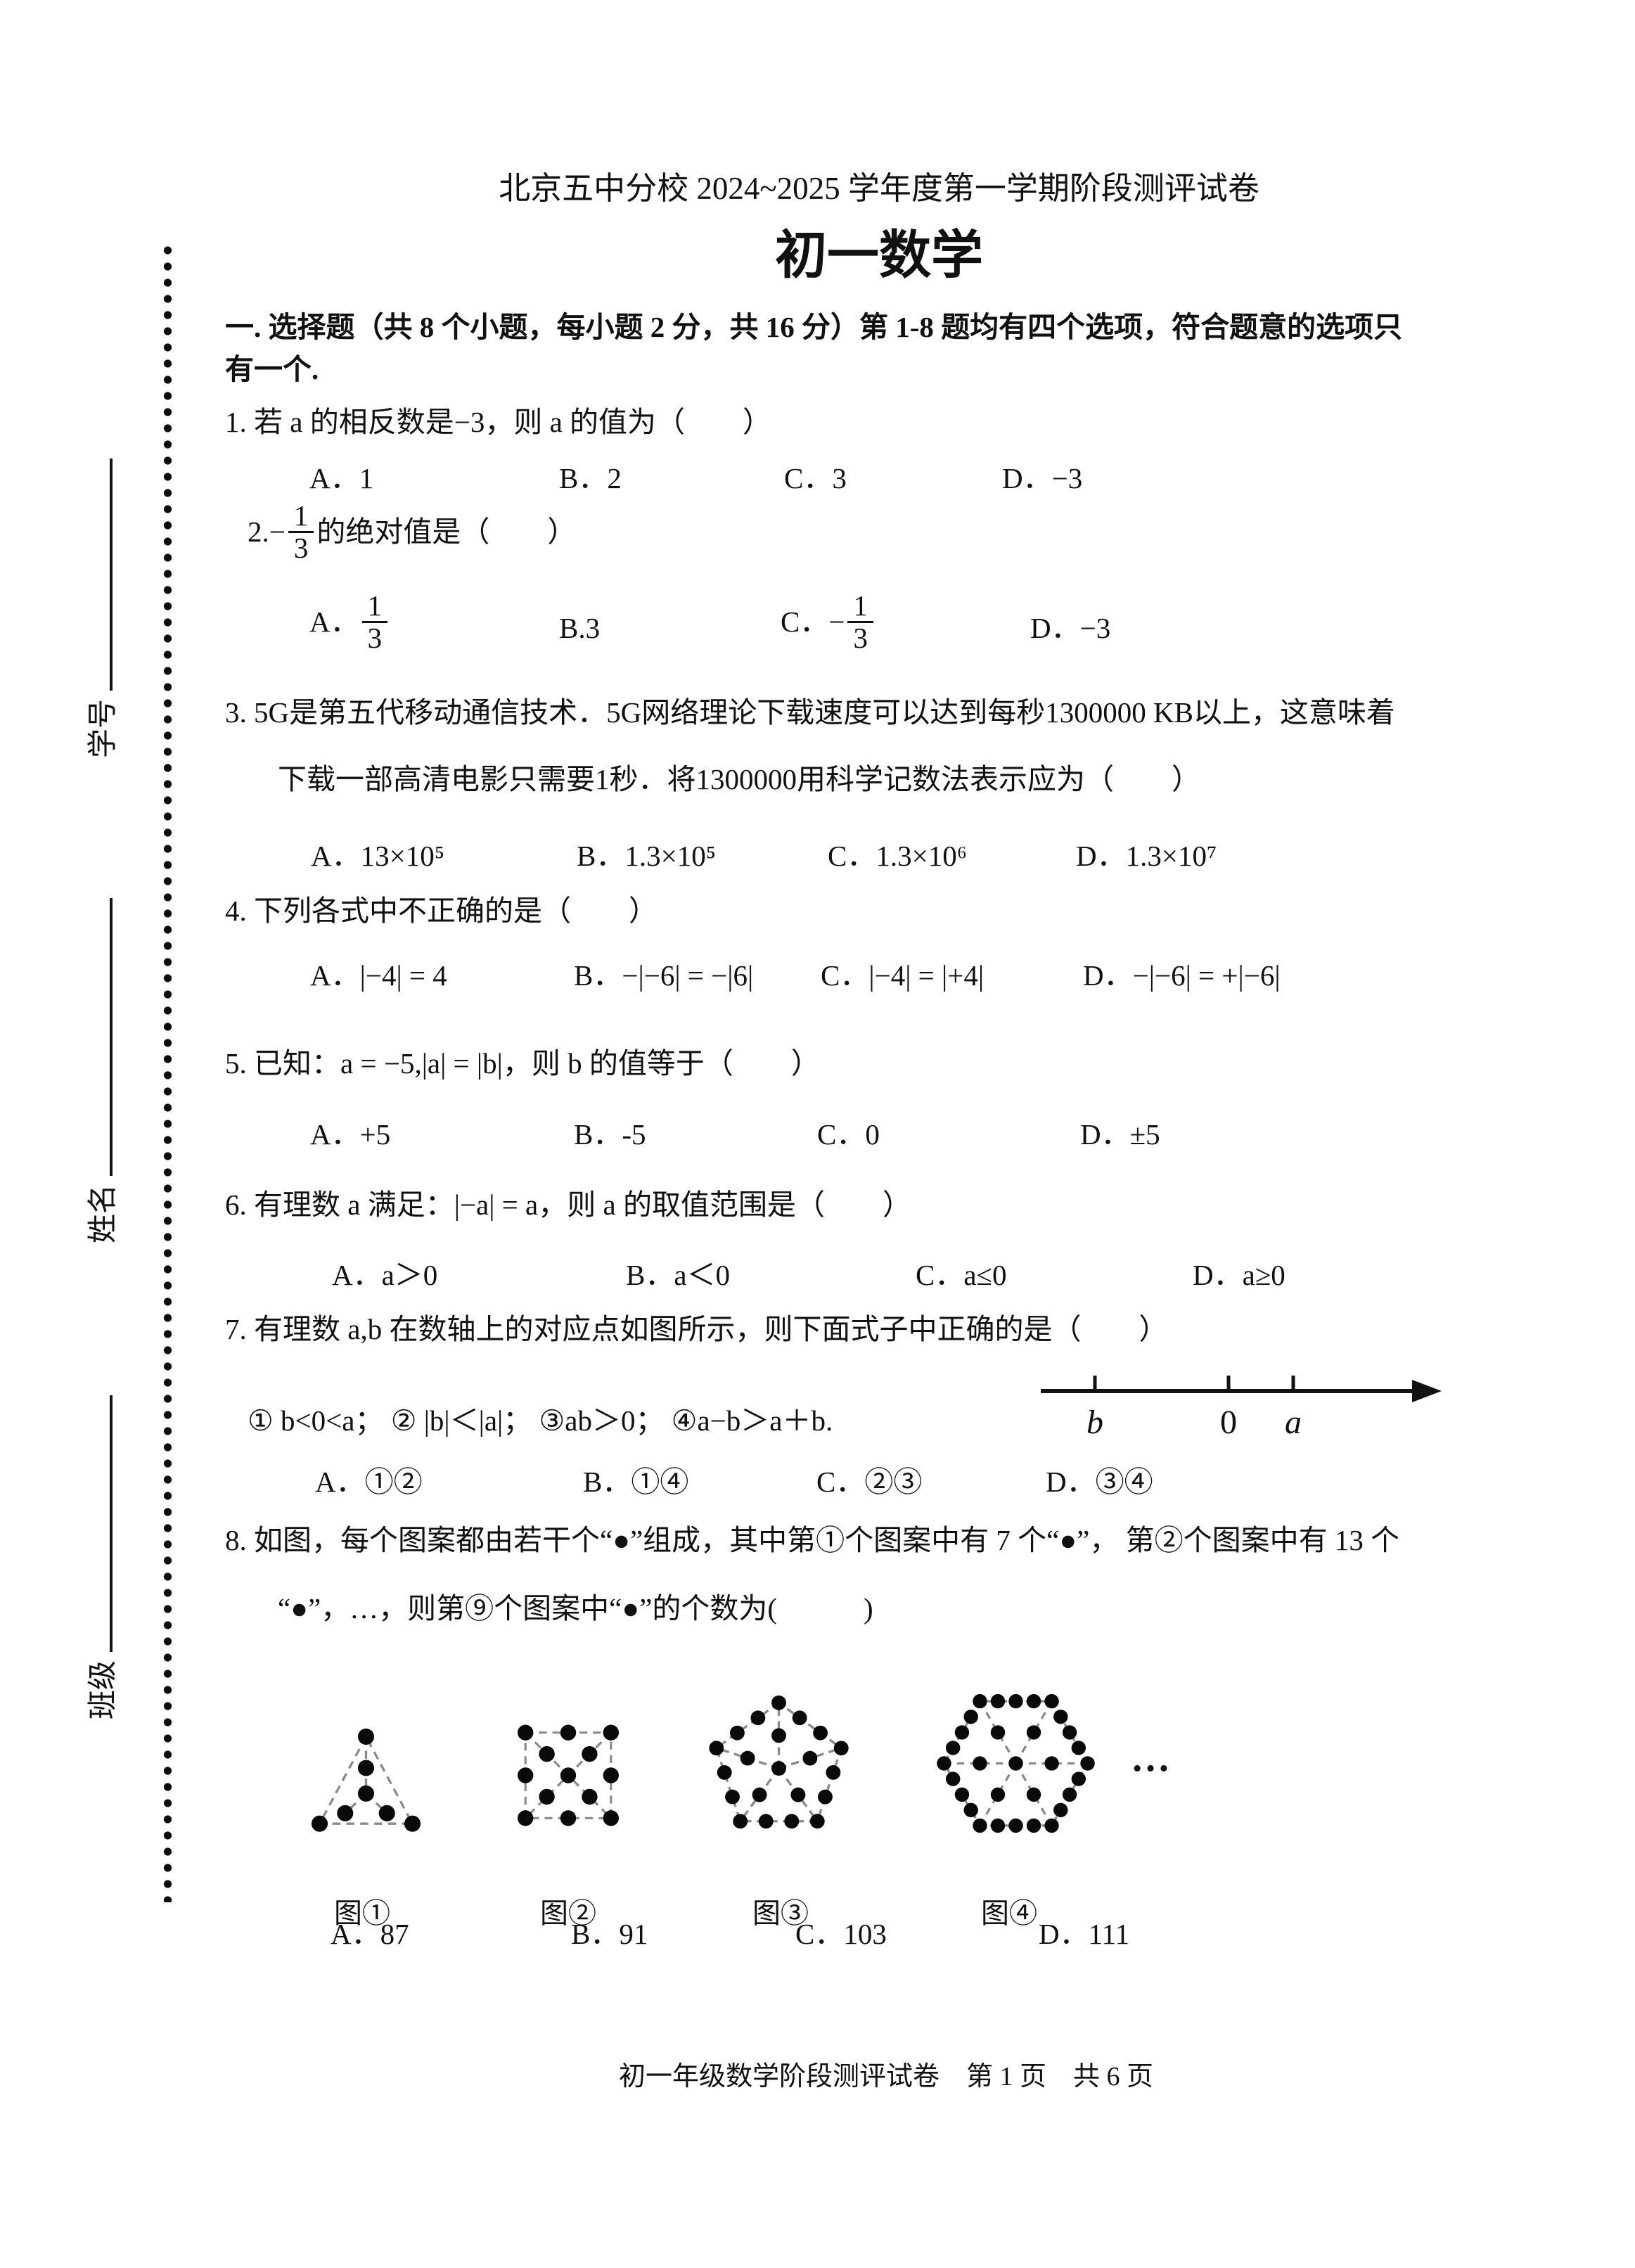  Describe the element at coordinates (1228, 1422) in the screenshot. I see `number-line-label-zero: 0` at that location.